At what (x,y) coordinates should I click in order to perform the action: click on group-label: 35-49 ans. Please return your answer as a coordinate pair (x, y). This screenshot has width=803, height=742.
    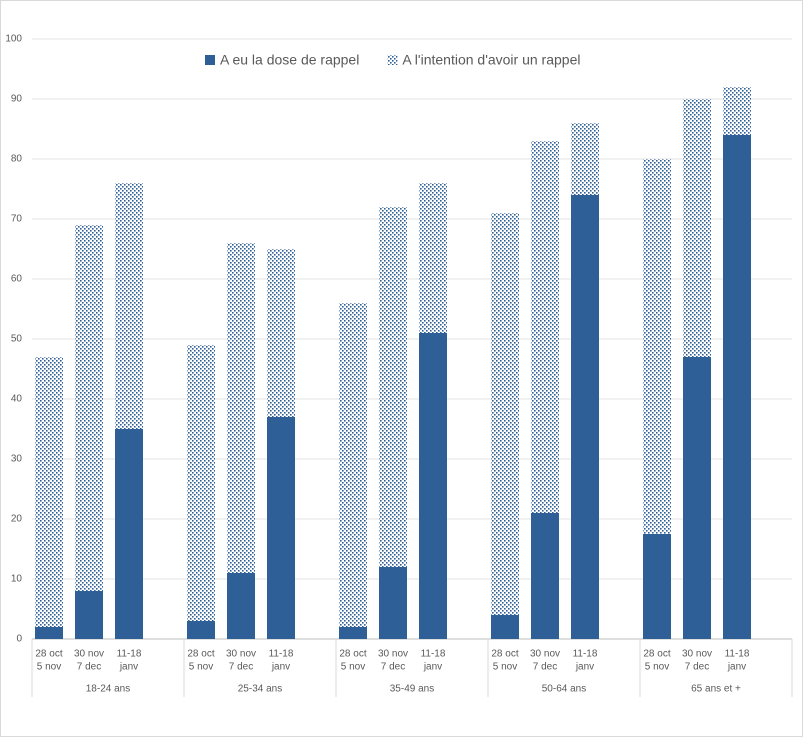
    Looking at the image, I should click on (412, 689).